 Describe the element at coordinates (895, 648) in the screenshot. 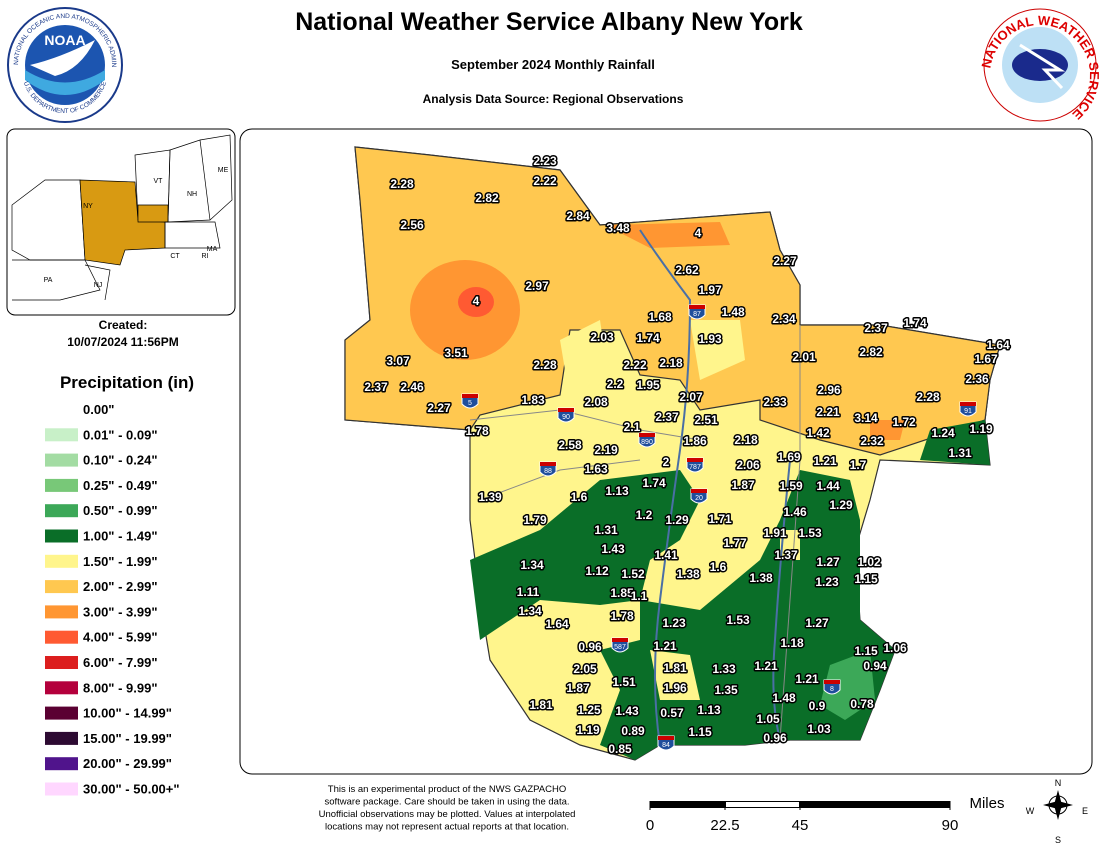

I see `station-value: 1.06` at that location.